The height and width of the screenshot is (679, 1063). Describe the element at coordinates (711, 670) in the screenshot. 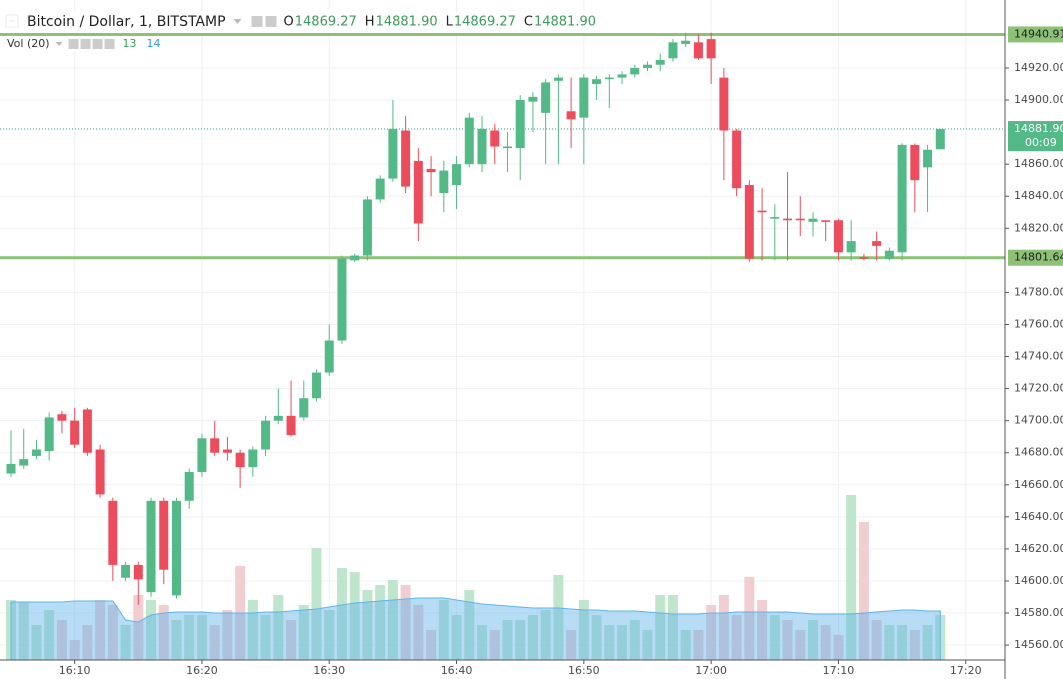

I see `x-tick-label: 17:00` at that location.